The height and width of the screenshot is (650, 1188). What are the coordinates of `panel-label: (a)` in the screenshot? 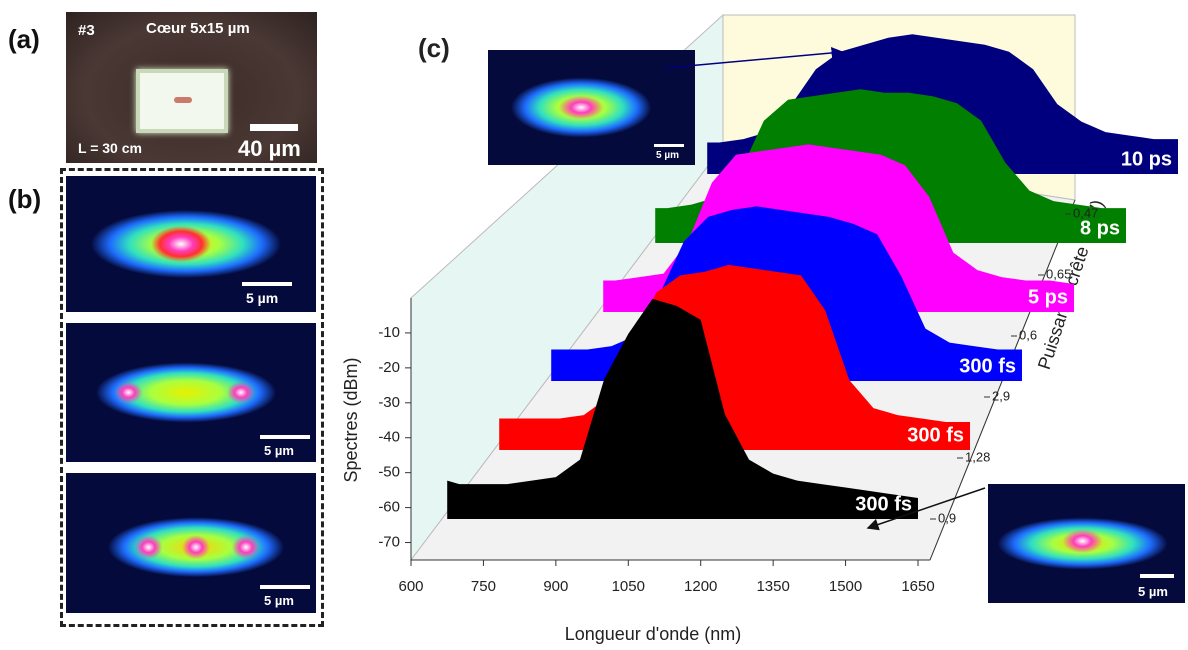 It's located at (24, 39).